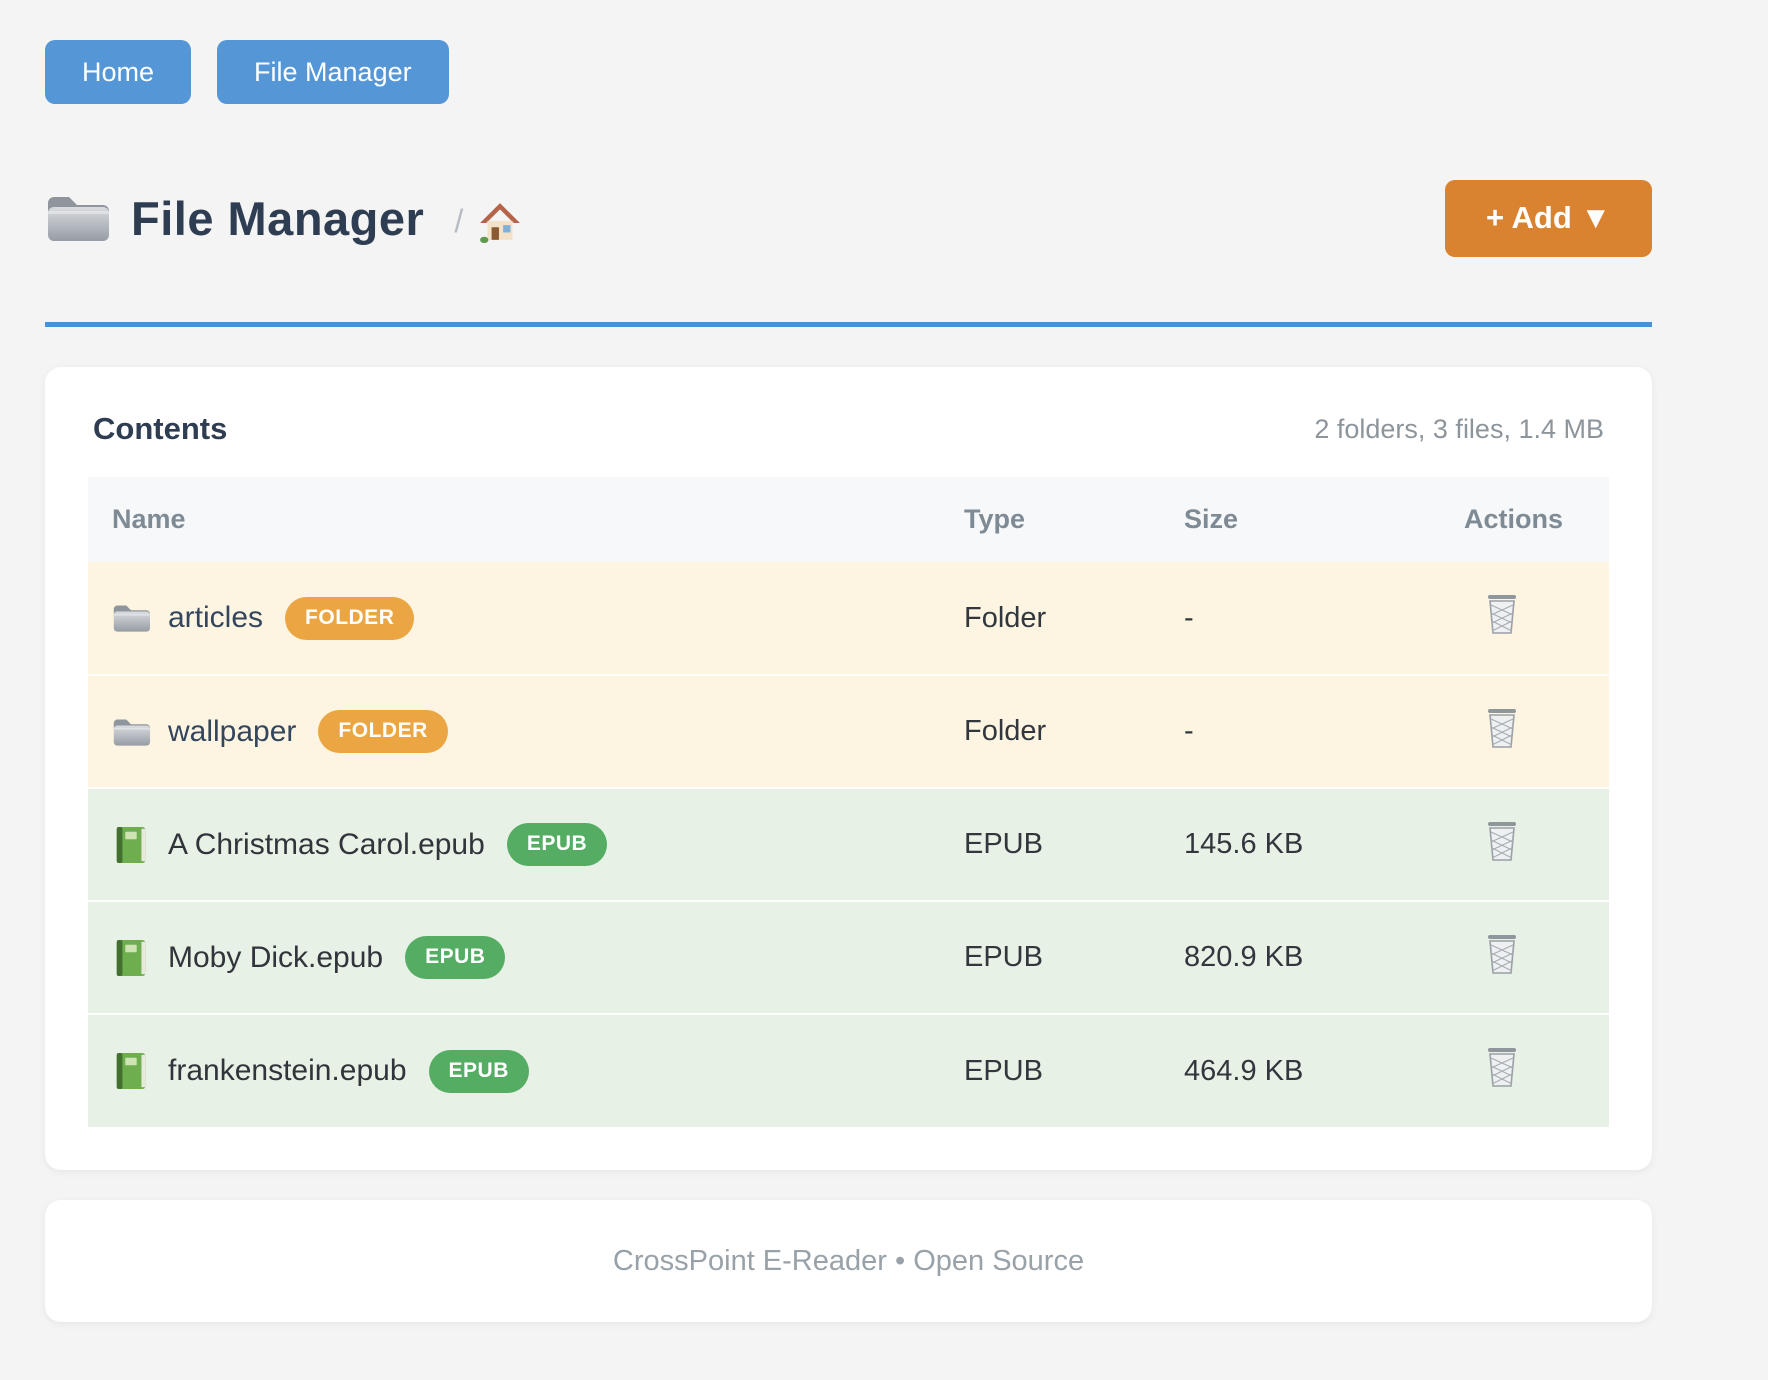 The image size is (1768, 1380). What do you see at coordinates (1300, 1070) in the screenshot?
I see `entry-size: 464.9 KB` at bounding box center [1300, 1070].